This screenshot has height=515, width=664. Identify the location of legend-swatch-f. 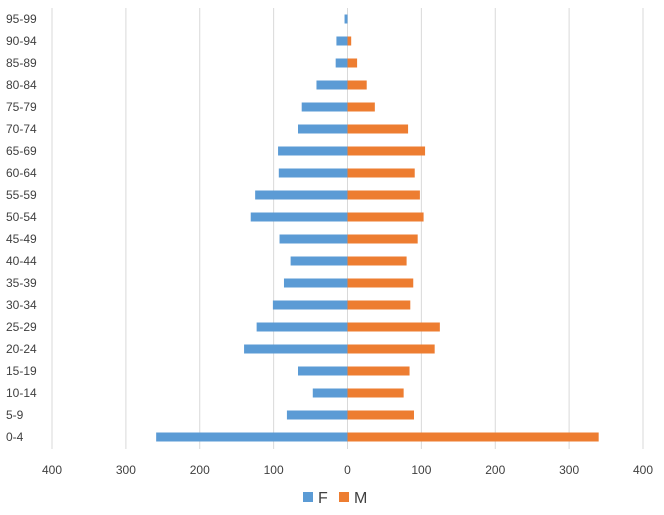
(308, 497).